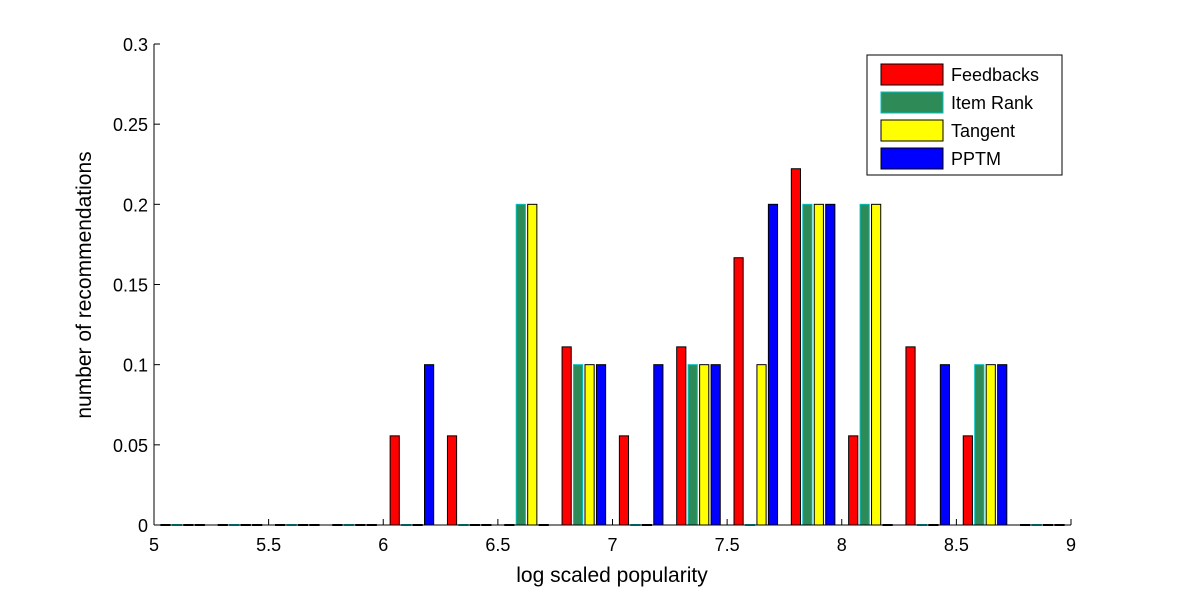 Image resolution: width=1183 pixels, height=591 pixels. I want to click on y-tick-label-5: 0.25, so click(130, 125).